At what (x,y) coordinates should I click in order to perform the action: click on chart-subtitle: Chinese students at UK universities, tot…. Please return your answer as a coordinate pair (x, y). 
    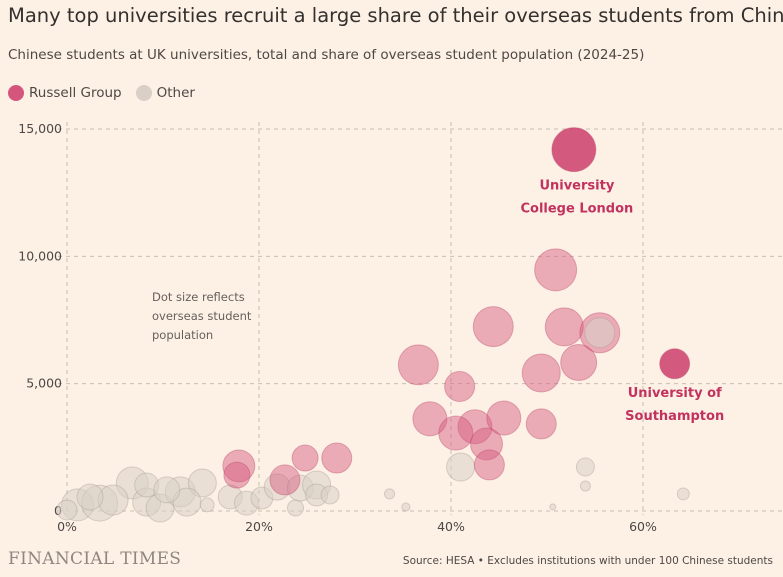
    Looking at the image, I should click on (326, 55).